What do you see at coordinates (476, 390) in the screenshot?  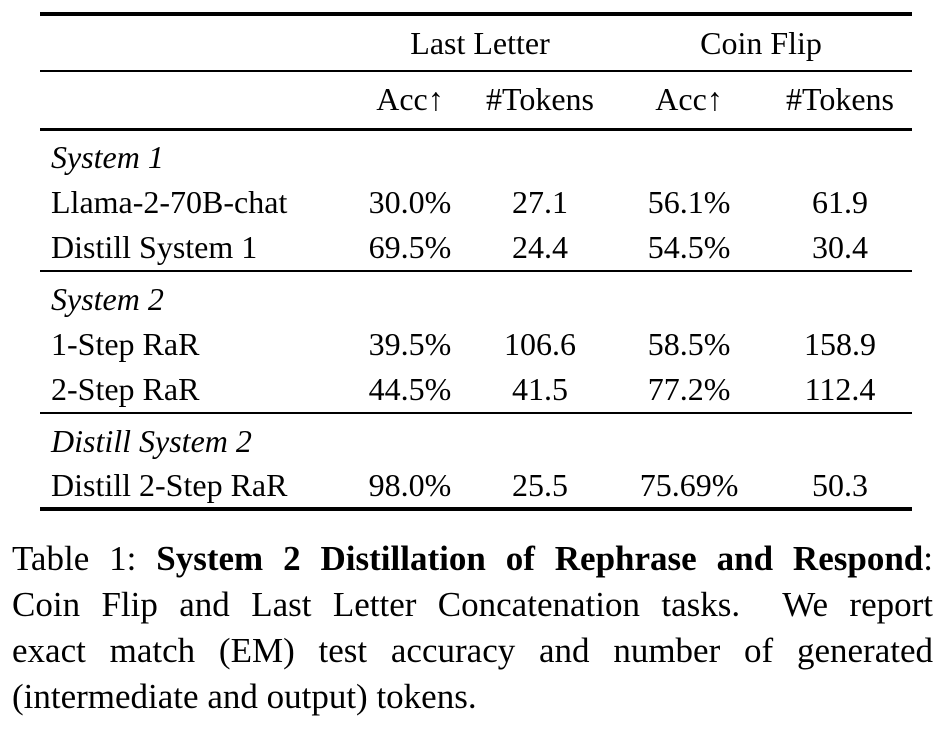 I see `table-row: 2-Step RaR 44.5% 41.5 77.2% 112.4` at bounding box center [476, 390].